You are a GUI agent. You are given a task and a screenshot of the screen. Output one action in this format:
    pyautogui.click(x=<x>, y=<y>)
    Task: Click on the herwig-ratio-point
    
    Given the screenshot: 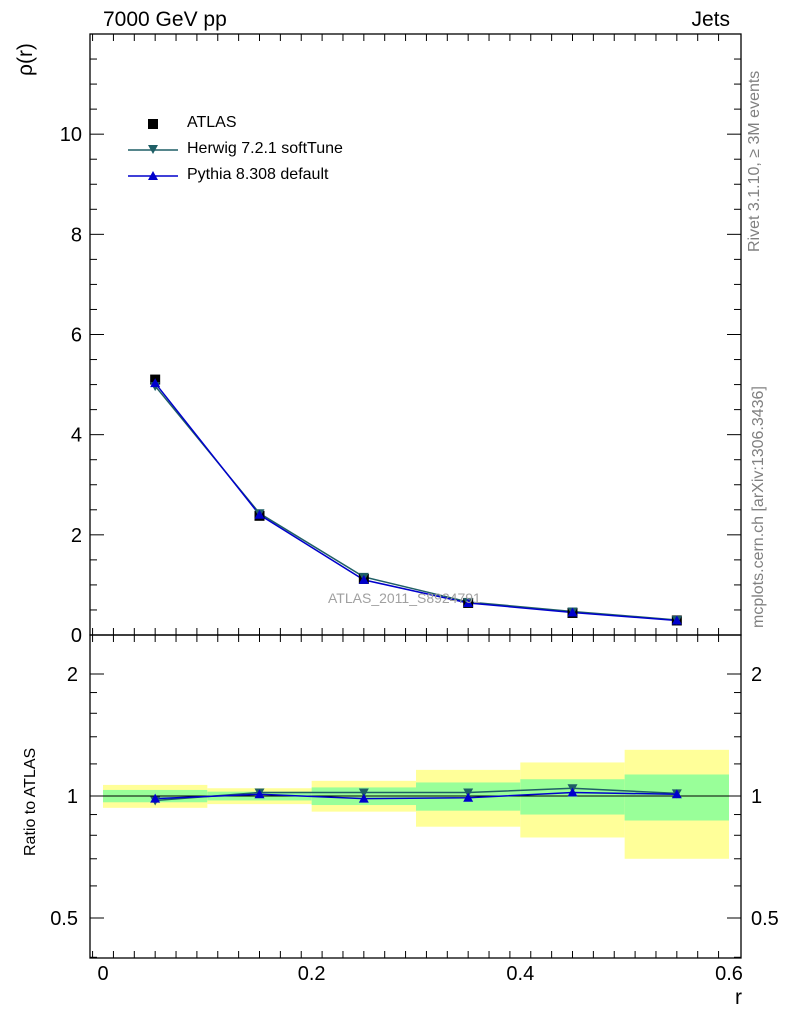 What is the action you would take?
    pyautogui.click(x=363, y=793)
    